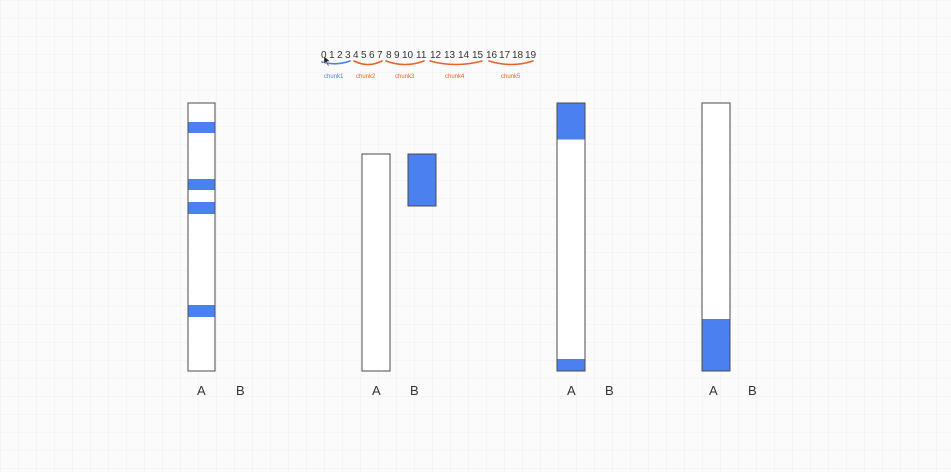 The image size is (951, 472). I want to click on index-9: 9, so click(397, 55).